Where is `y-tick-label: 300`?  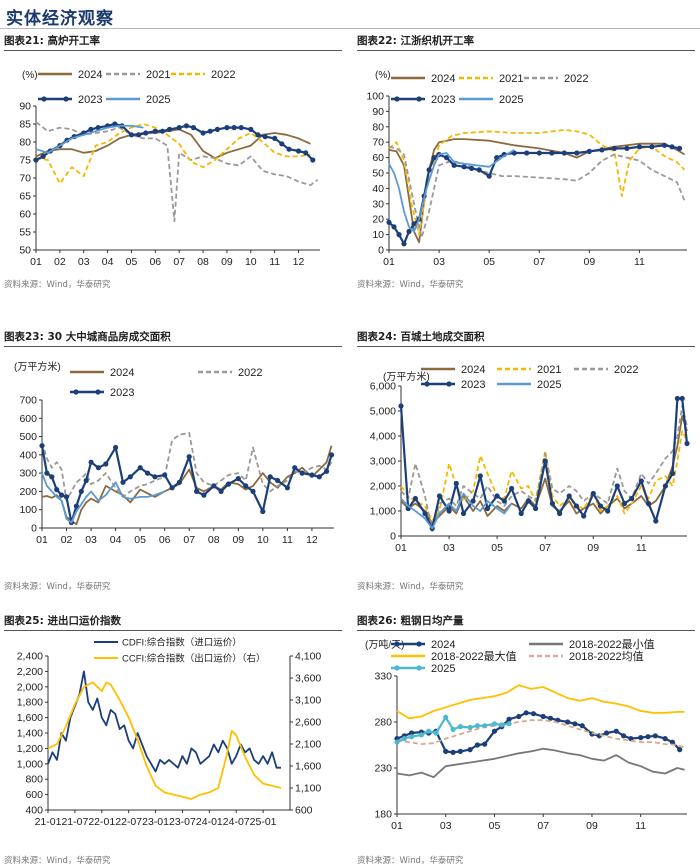 y-tick-label: 300 is located at coordinates (28, 474).